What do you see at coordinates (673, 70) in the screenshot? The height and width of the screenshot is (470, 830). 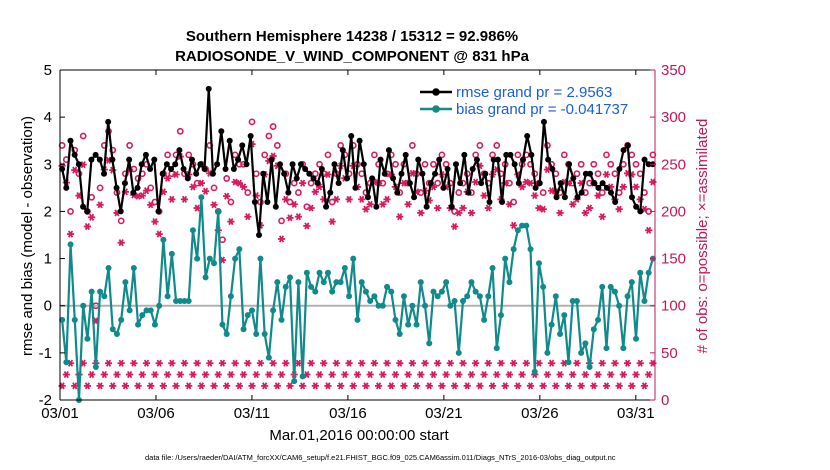 I see `y-right-tick-label: 350` at bounding box center [673, 70].